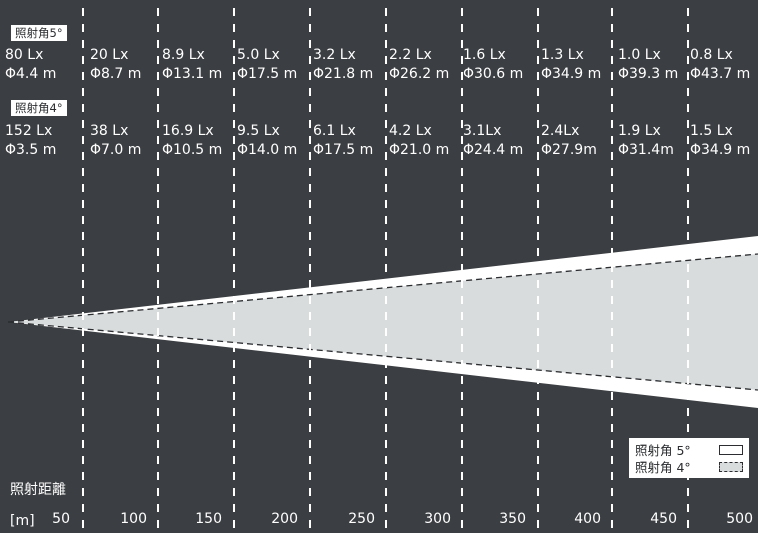 This screenshot has width=758, height=533. What do you see at coordinates (648, 74) in the screenshot?
I see `diameter-value: Φ39.3 m` at bounding box center [648, 74].